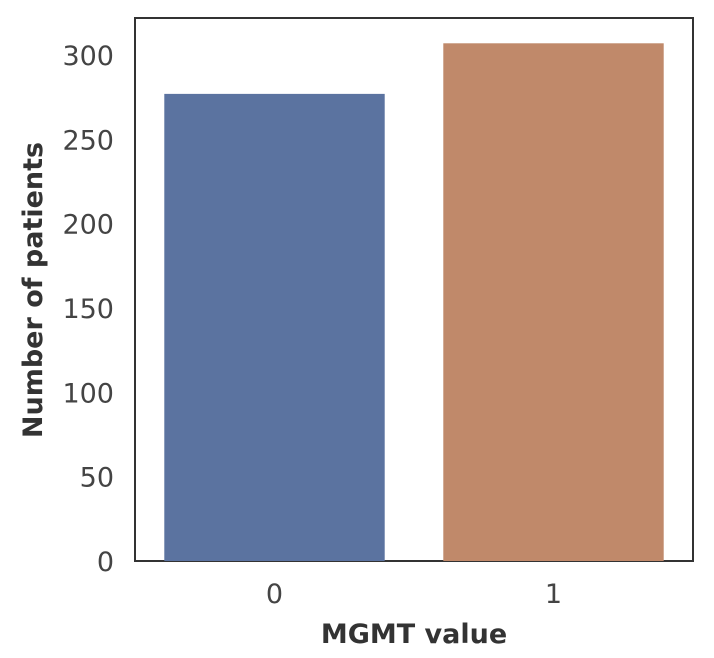 The height and width of the screenshot is (658, 714). Describe the element at coordinates (88, 393) in the screenshot. I see `y-tick-label-100: 100` at that location.